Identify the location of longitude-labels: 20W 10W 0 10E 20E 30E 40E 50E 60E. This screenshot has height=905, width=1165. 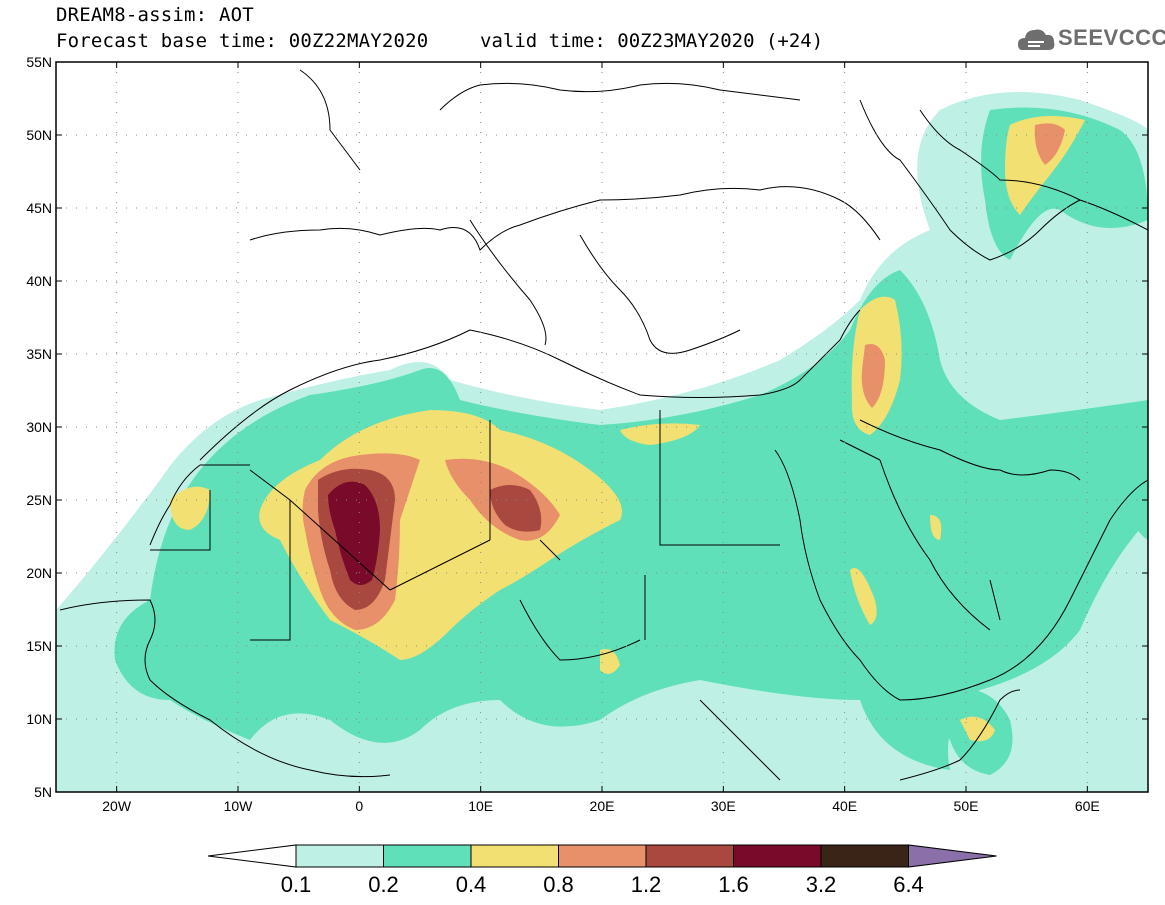
(601, 806).